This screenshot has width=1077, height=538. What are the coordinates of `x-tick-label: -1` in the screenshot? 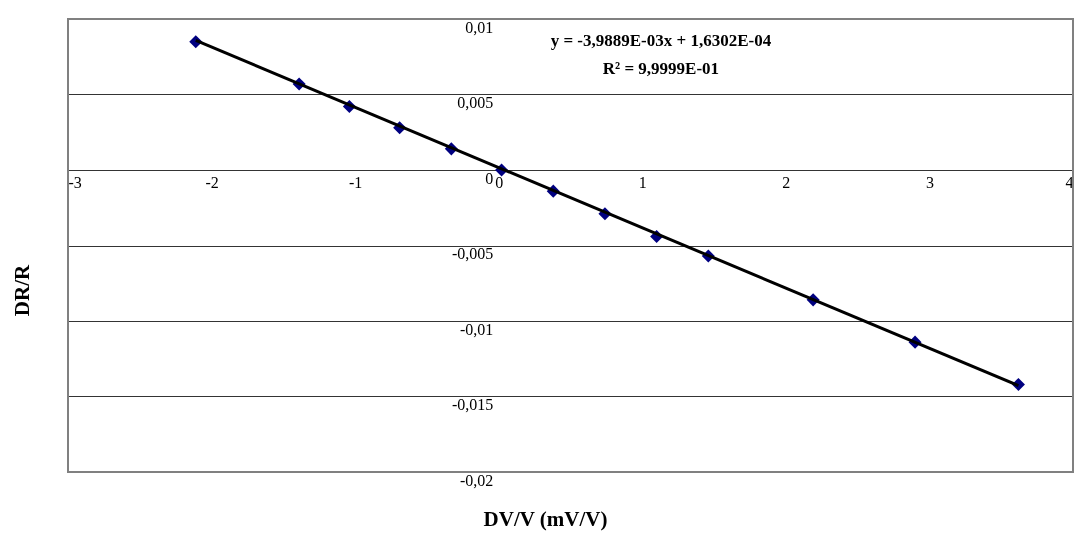 It's located at (355, 182).